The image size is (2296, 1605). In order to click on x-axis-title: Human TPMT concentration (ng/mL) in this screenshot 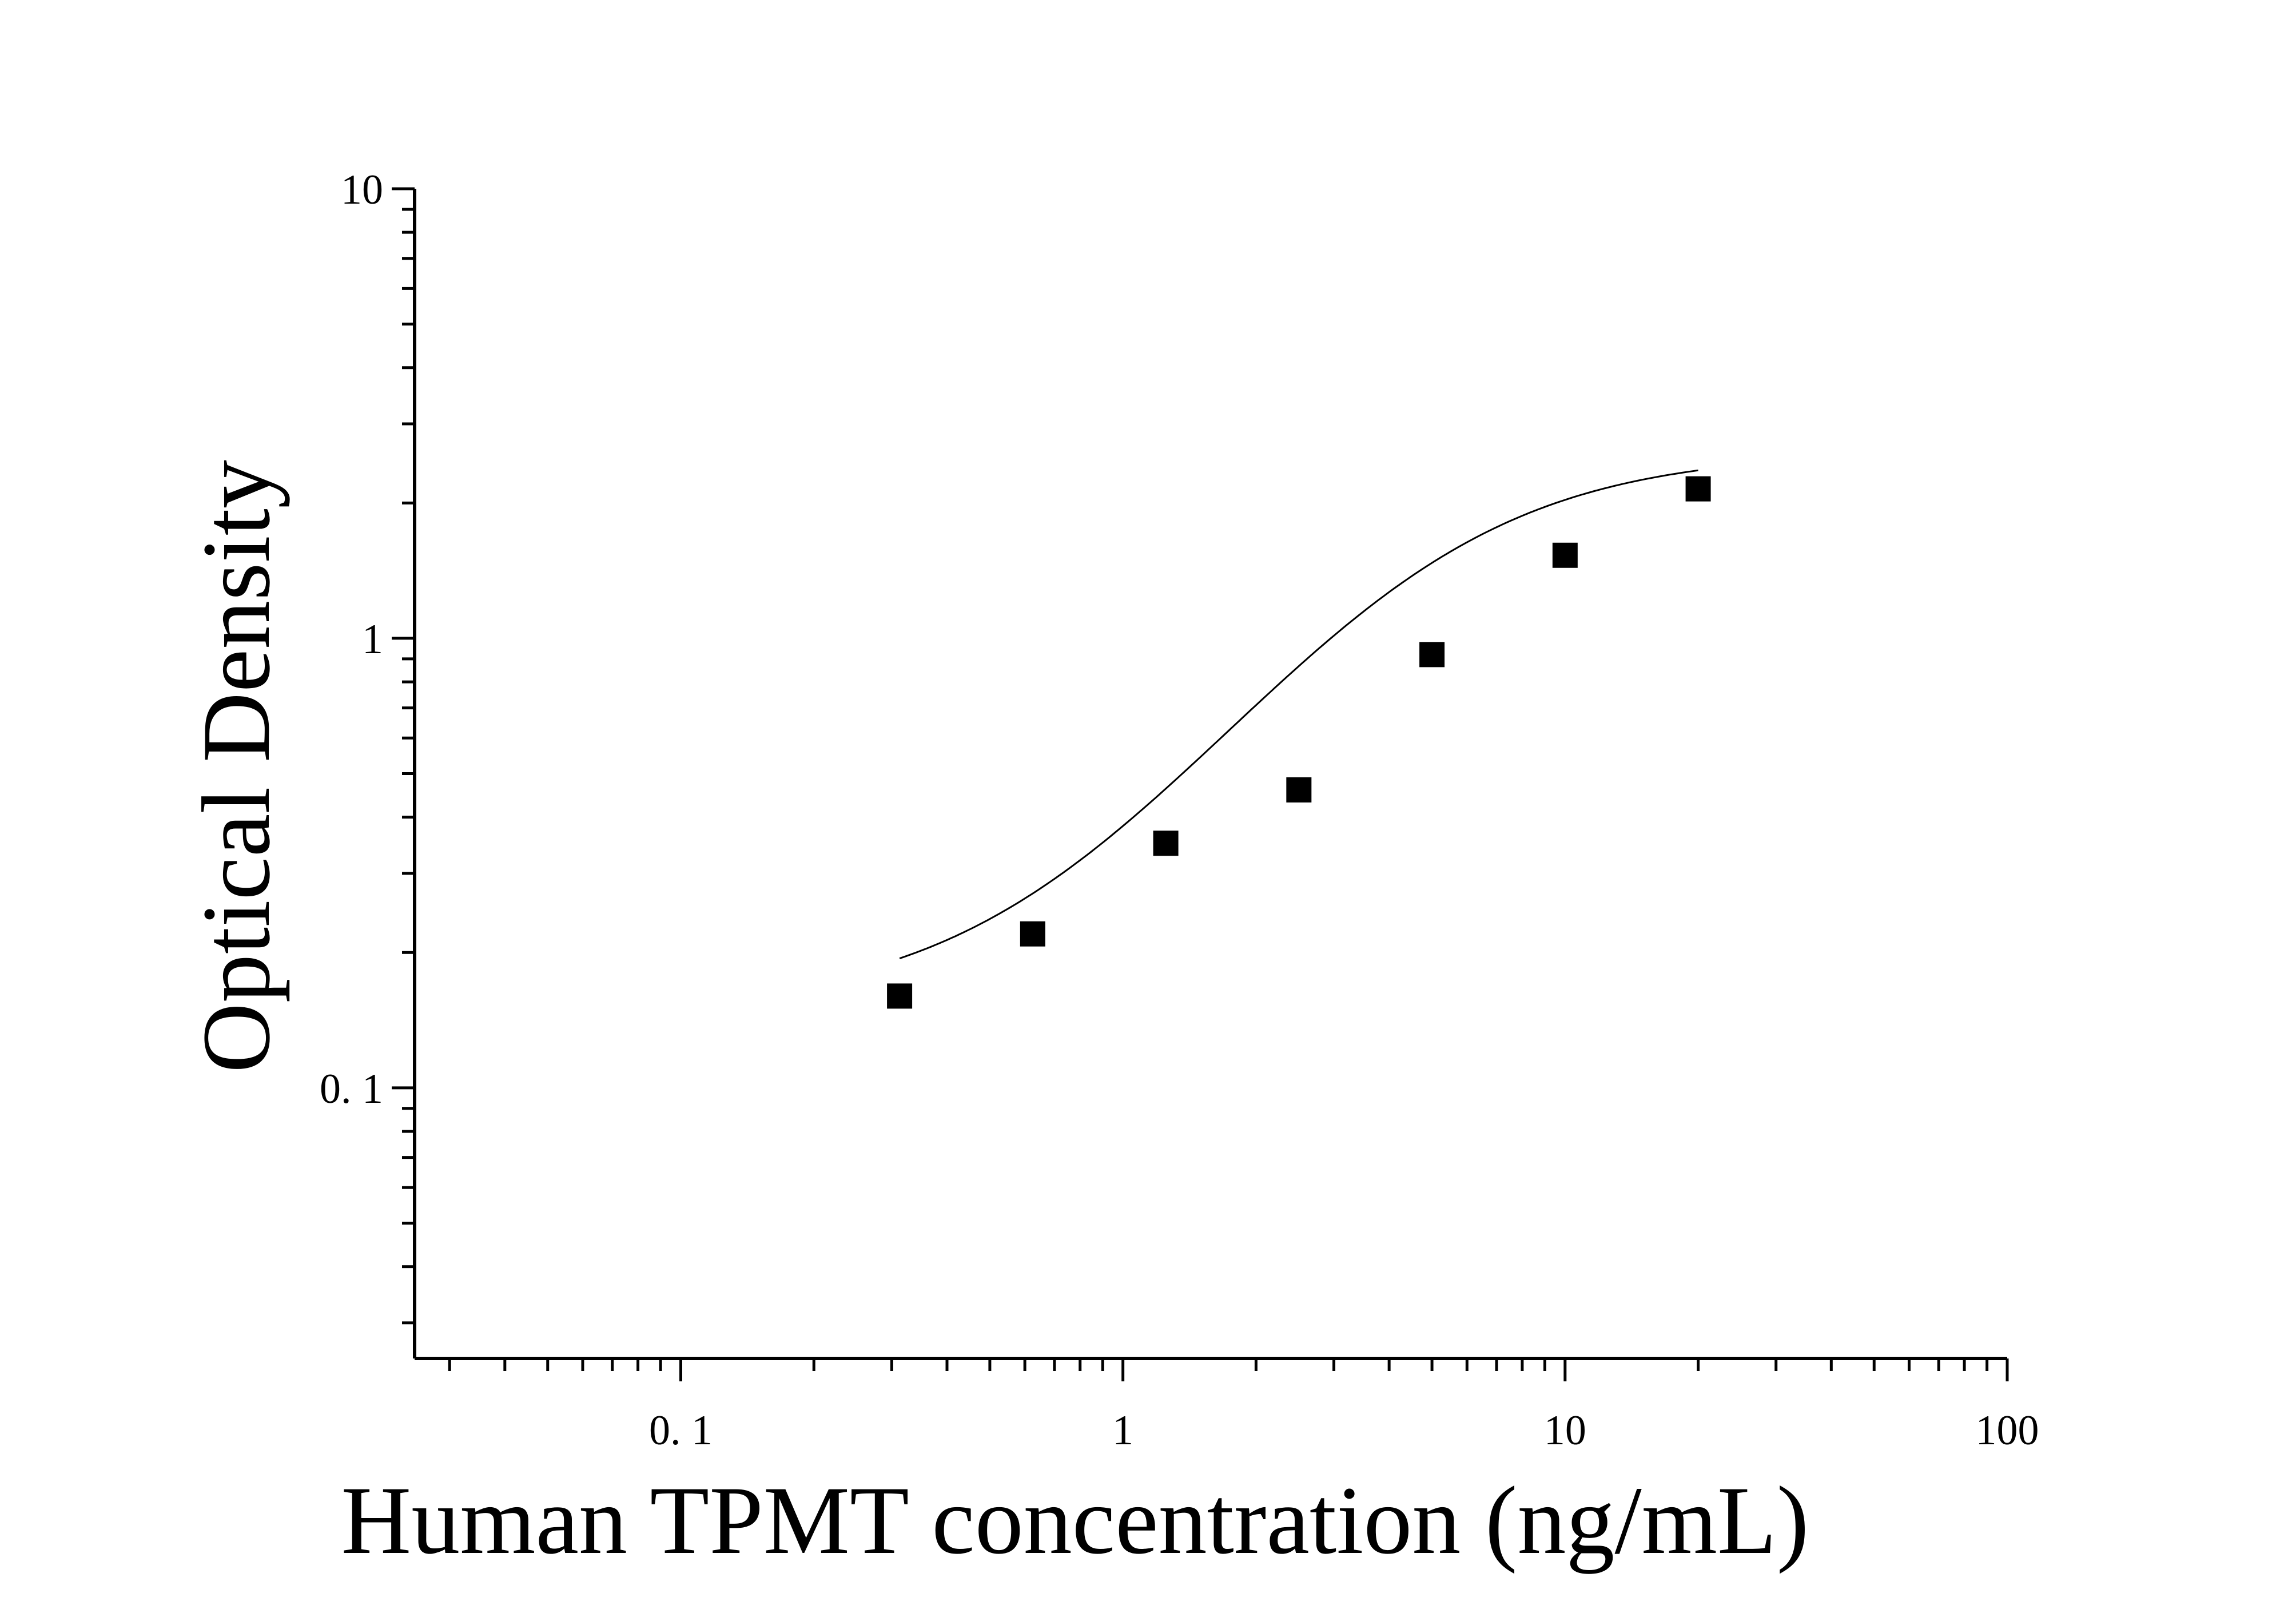, I will do `click(1075, 1520)`.